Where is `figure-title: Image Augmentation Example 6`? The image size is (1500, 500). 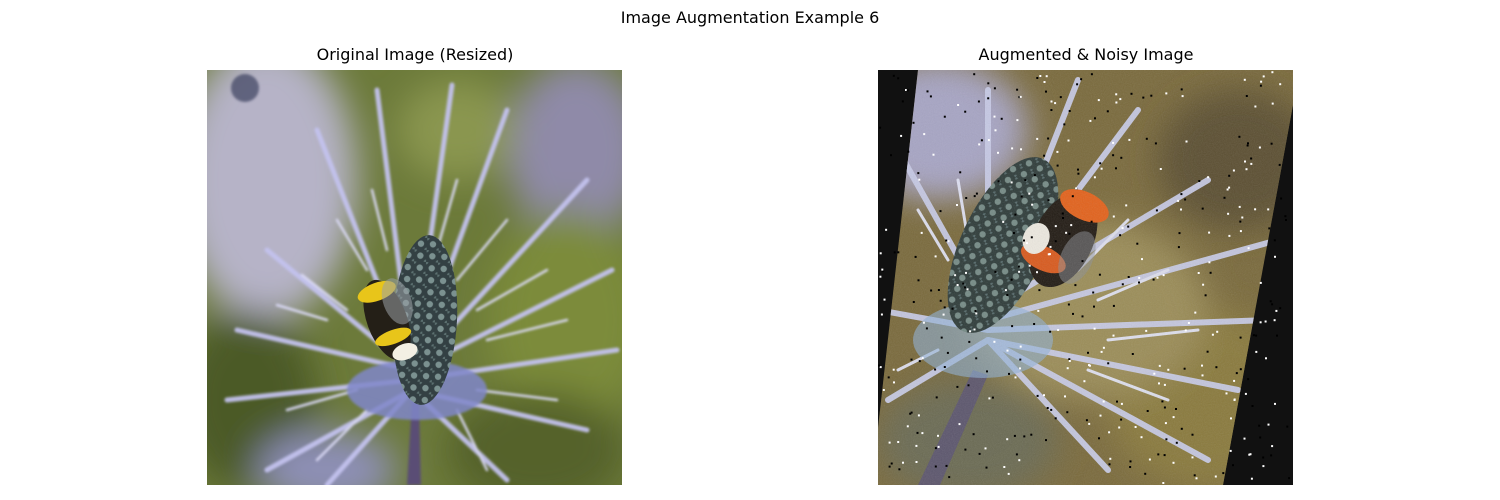
figure-title: Image Augmentation Example 6 is located at coordinates (750, 17).